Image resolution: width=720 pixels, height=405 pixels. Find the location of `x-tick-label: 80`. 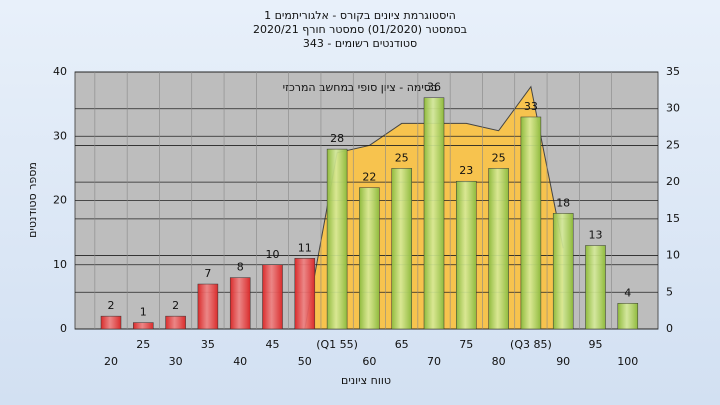

x-tick-label: 80 is located at coordinates (499, 361).